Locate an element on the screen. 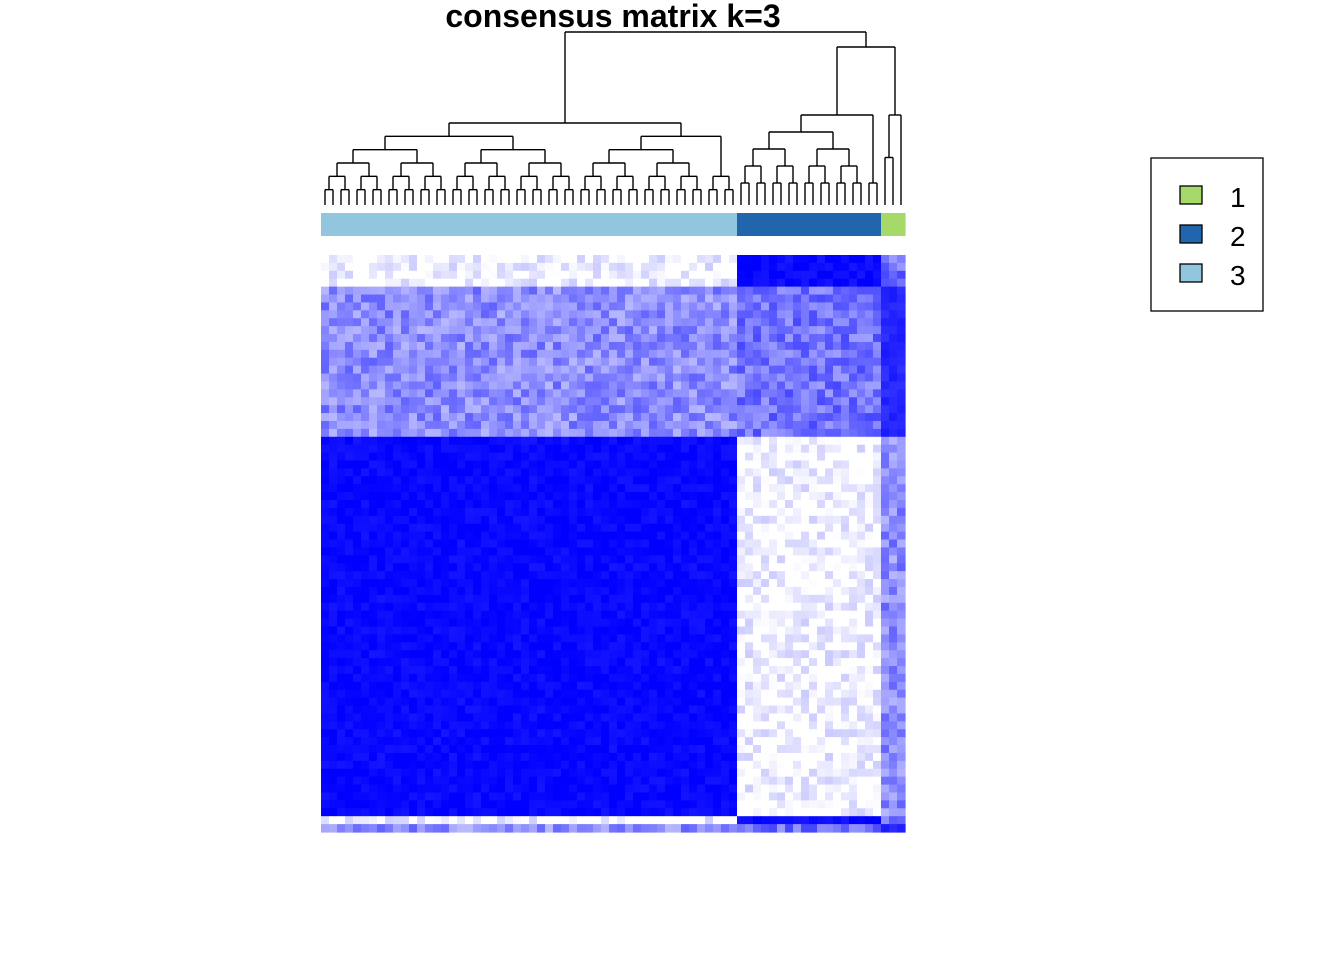 The image size is (1344, 960). annotation-cell is located at coordinates (877, 224).